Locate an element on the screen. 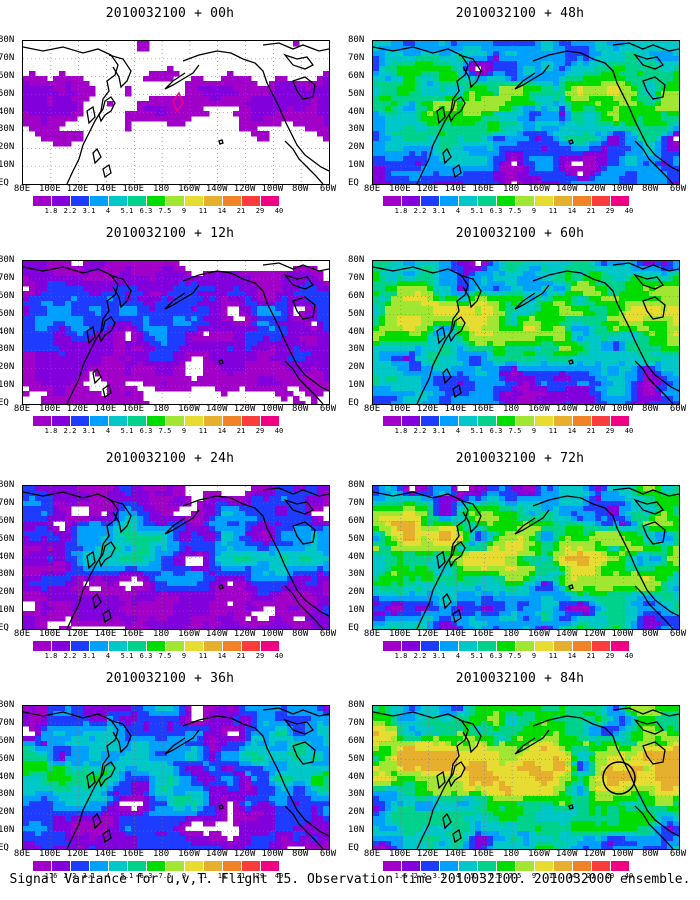 The image size is (700, 900). lat-tick-label: 30N is located at coordinates (7, 574).